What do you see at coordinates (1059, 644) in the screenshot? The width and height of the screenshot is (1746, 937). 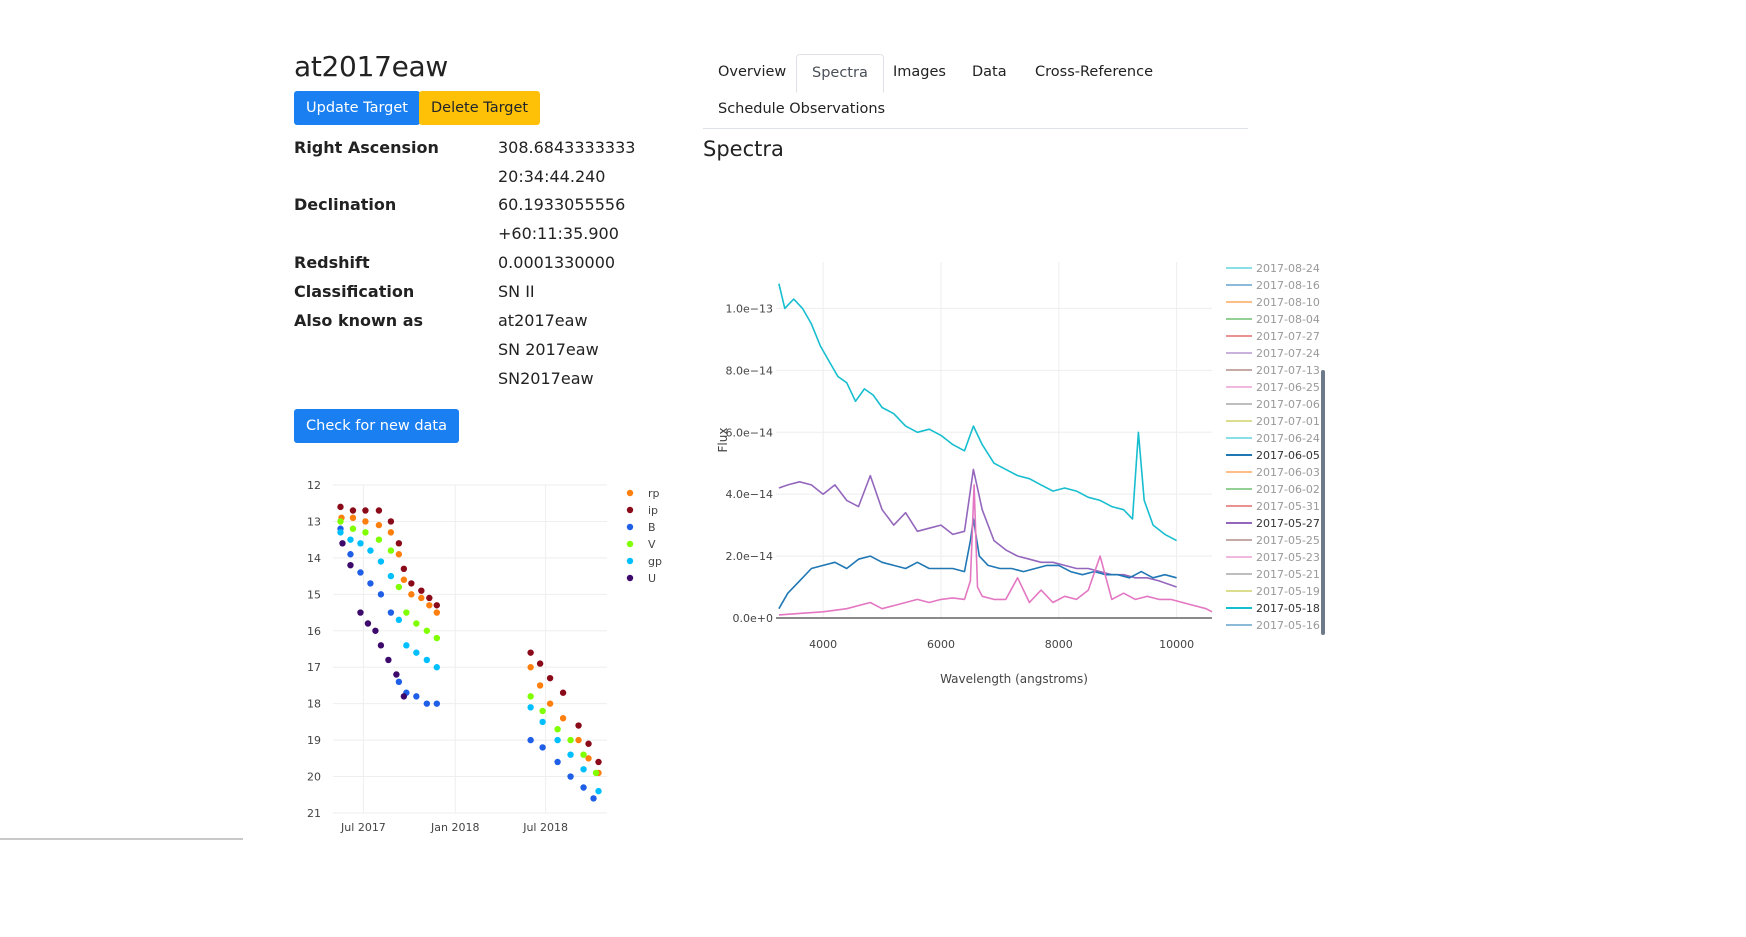 I see `spectra-x-tick-label: 8000` at bounding box center [1059, 644].